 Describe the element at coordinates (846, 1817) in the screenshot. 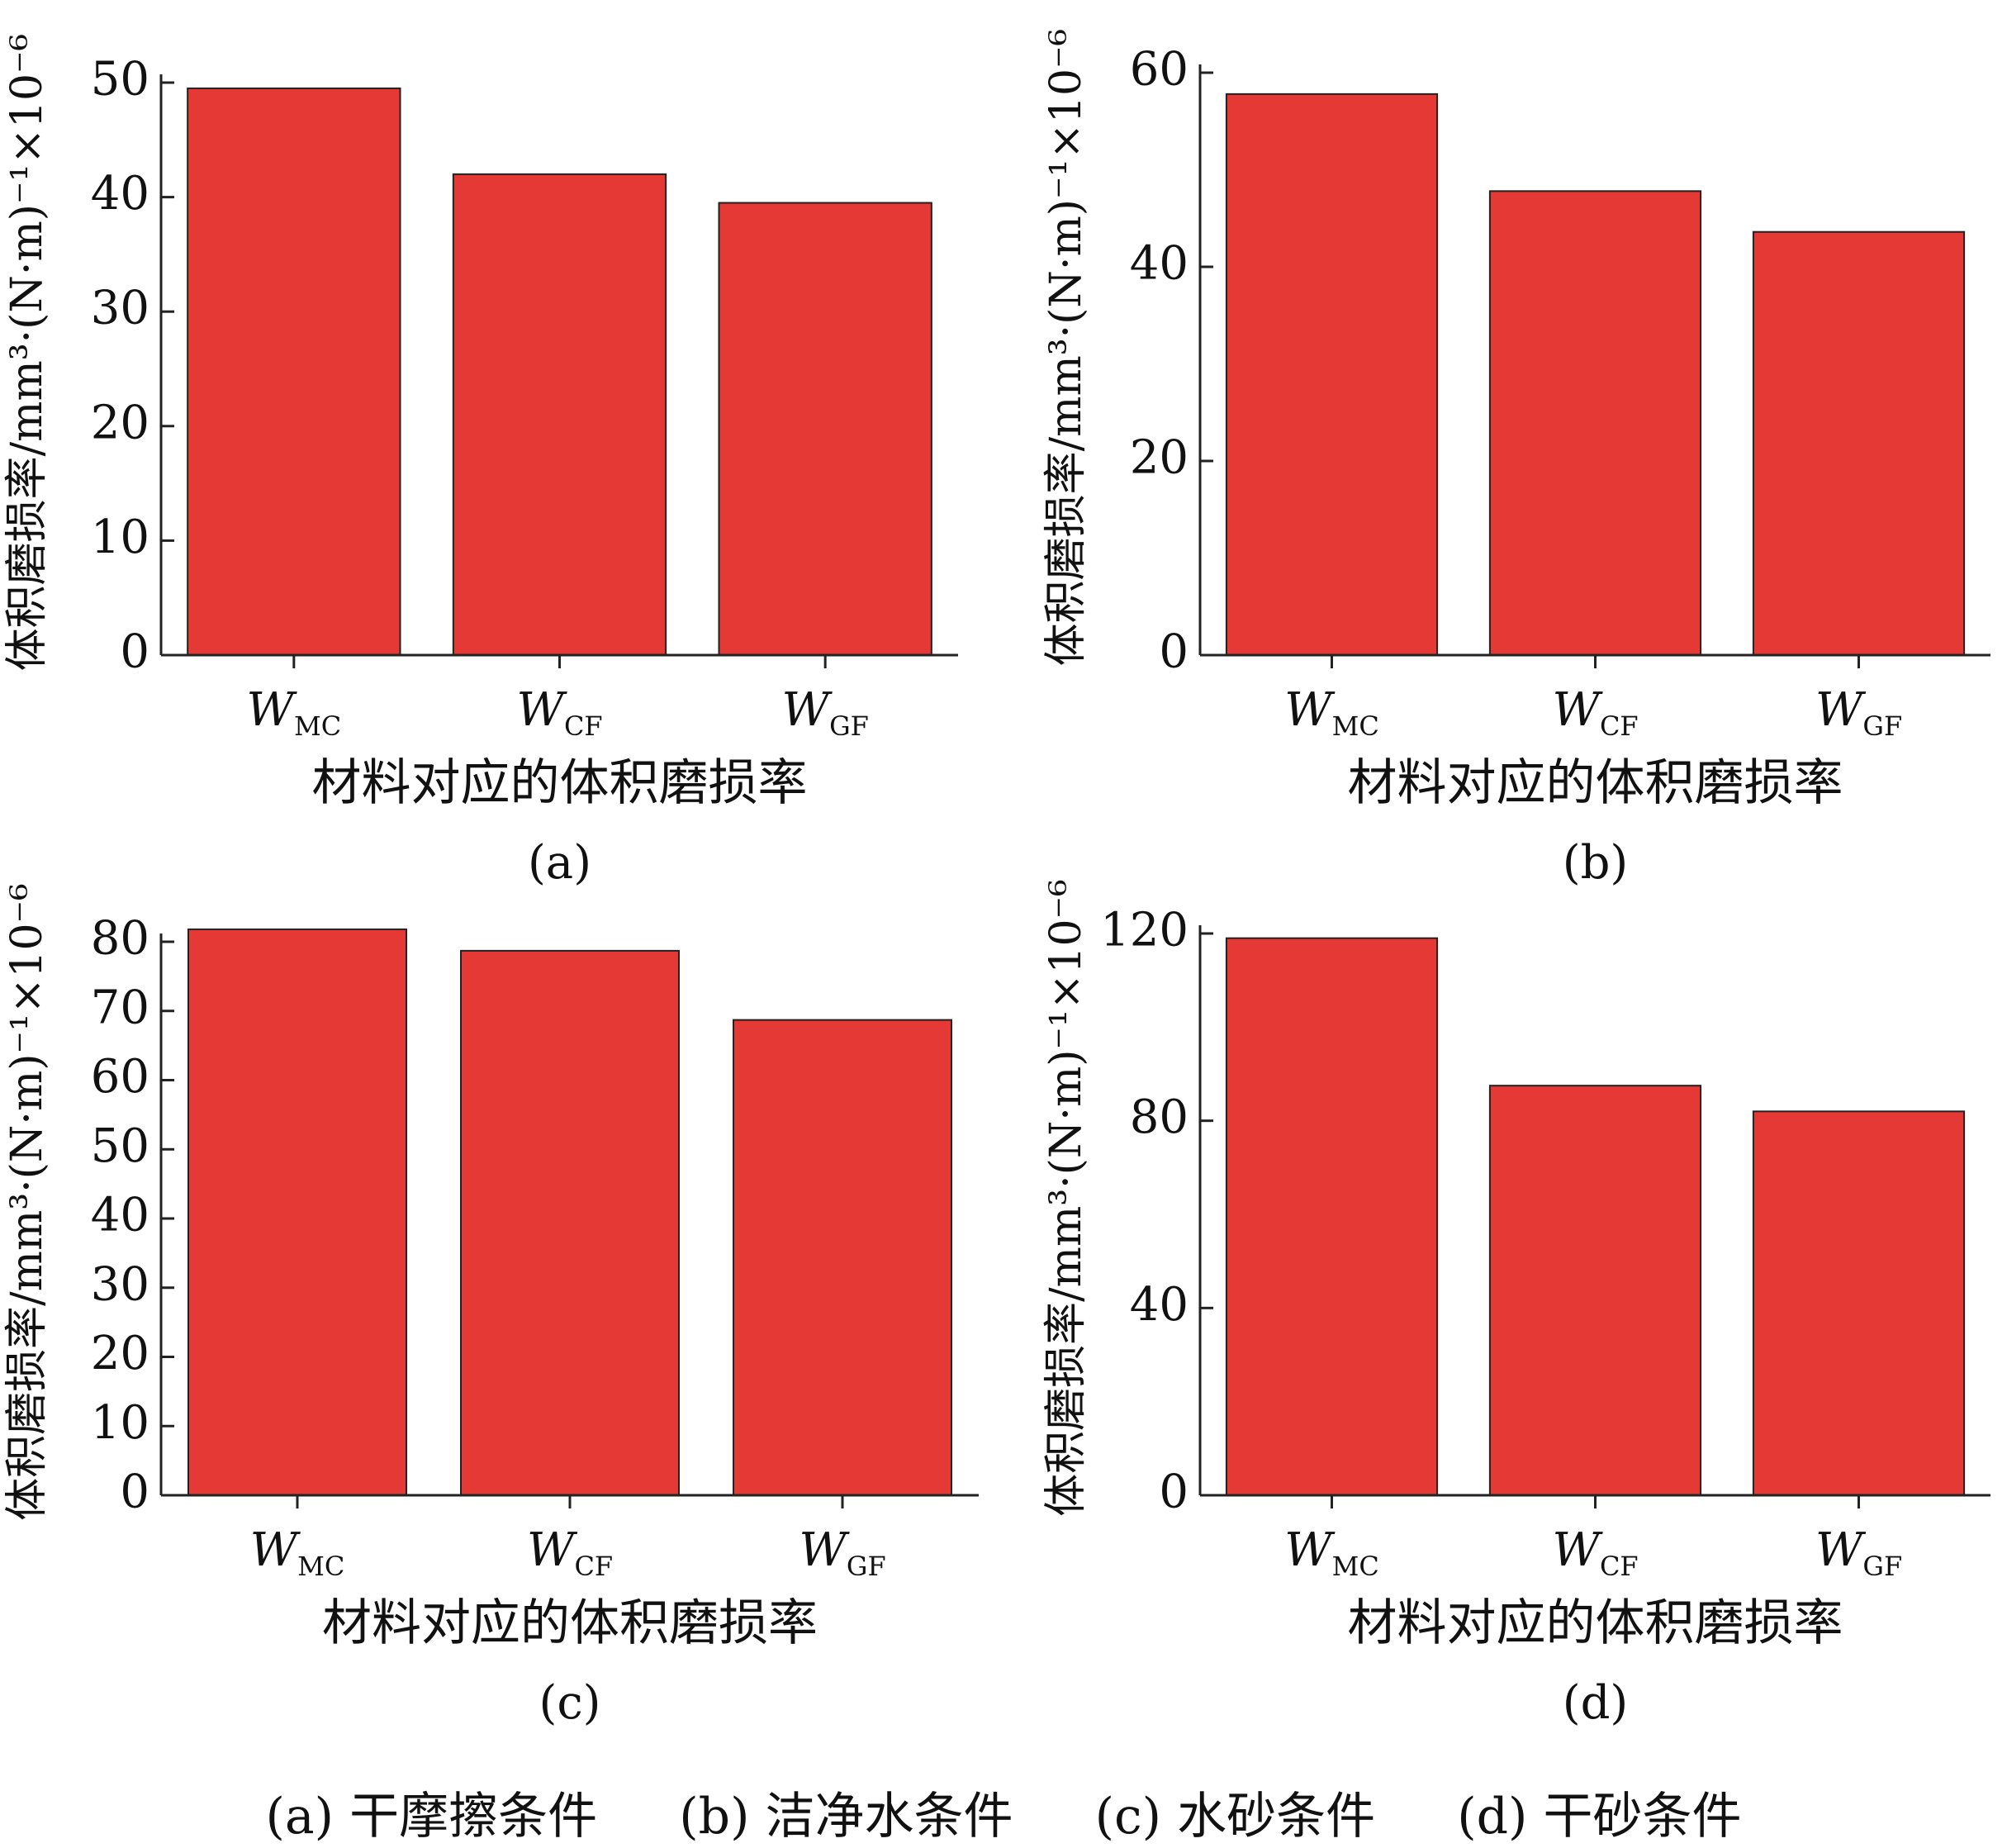

I see `caption-b: (b) 洁净水条件` at that location.